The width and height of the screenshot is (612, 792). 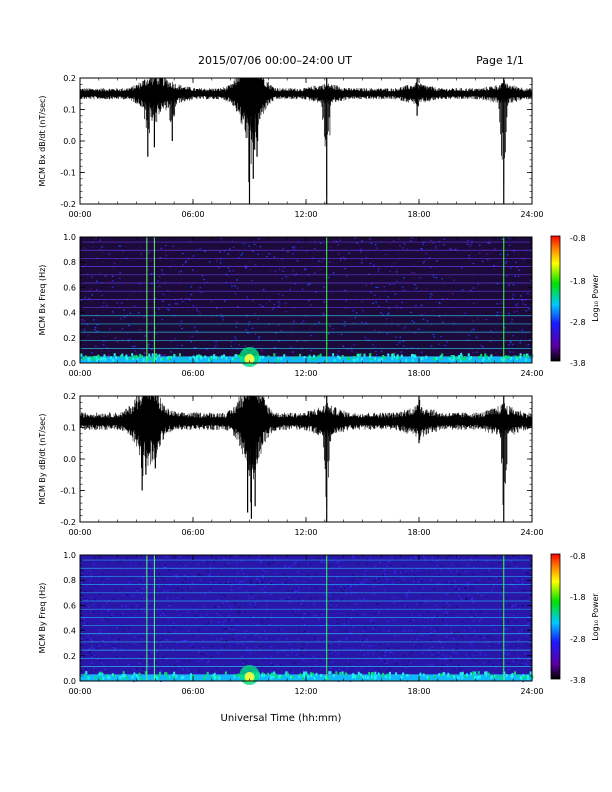 I want to click on colorbar-by-tick: -0.8, so click(x=578, y=556).